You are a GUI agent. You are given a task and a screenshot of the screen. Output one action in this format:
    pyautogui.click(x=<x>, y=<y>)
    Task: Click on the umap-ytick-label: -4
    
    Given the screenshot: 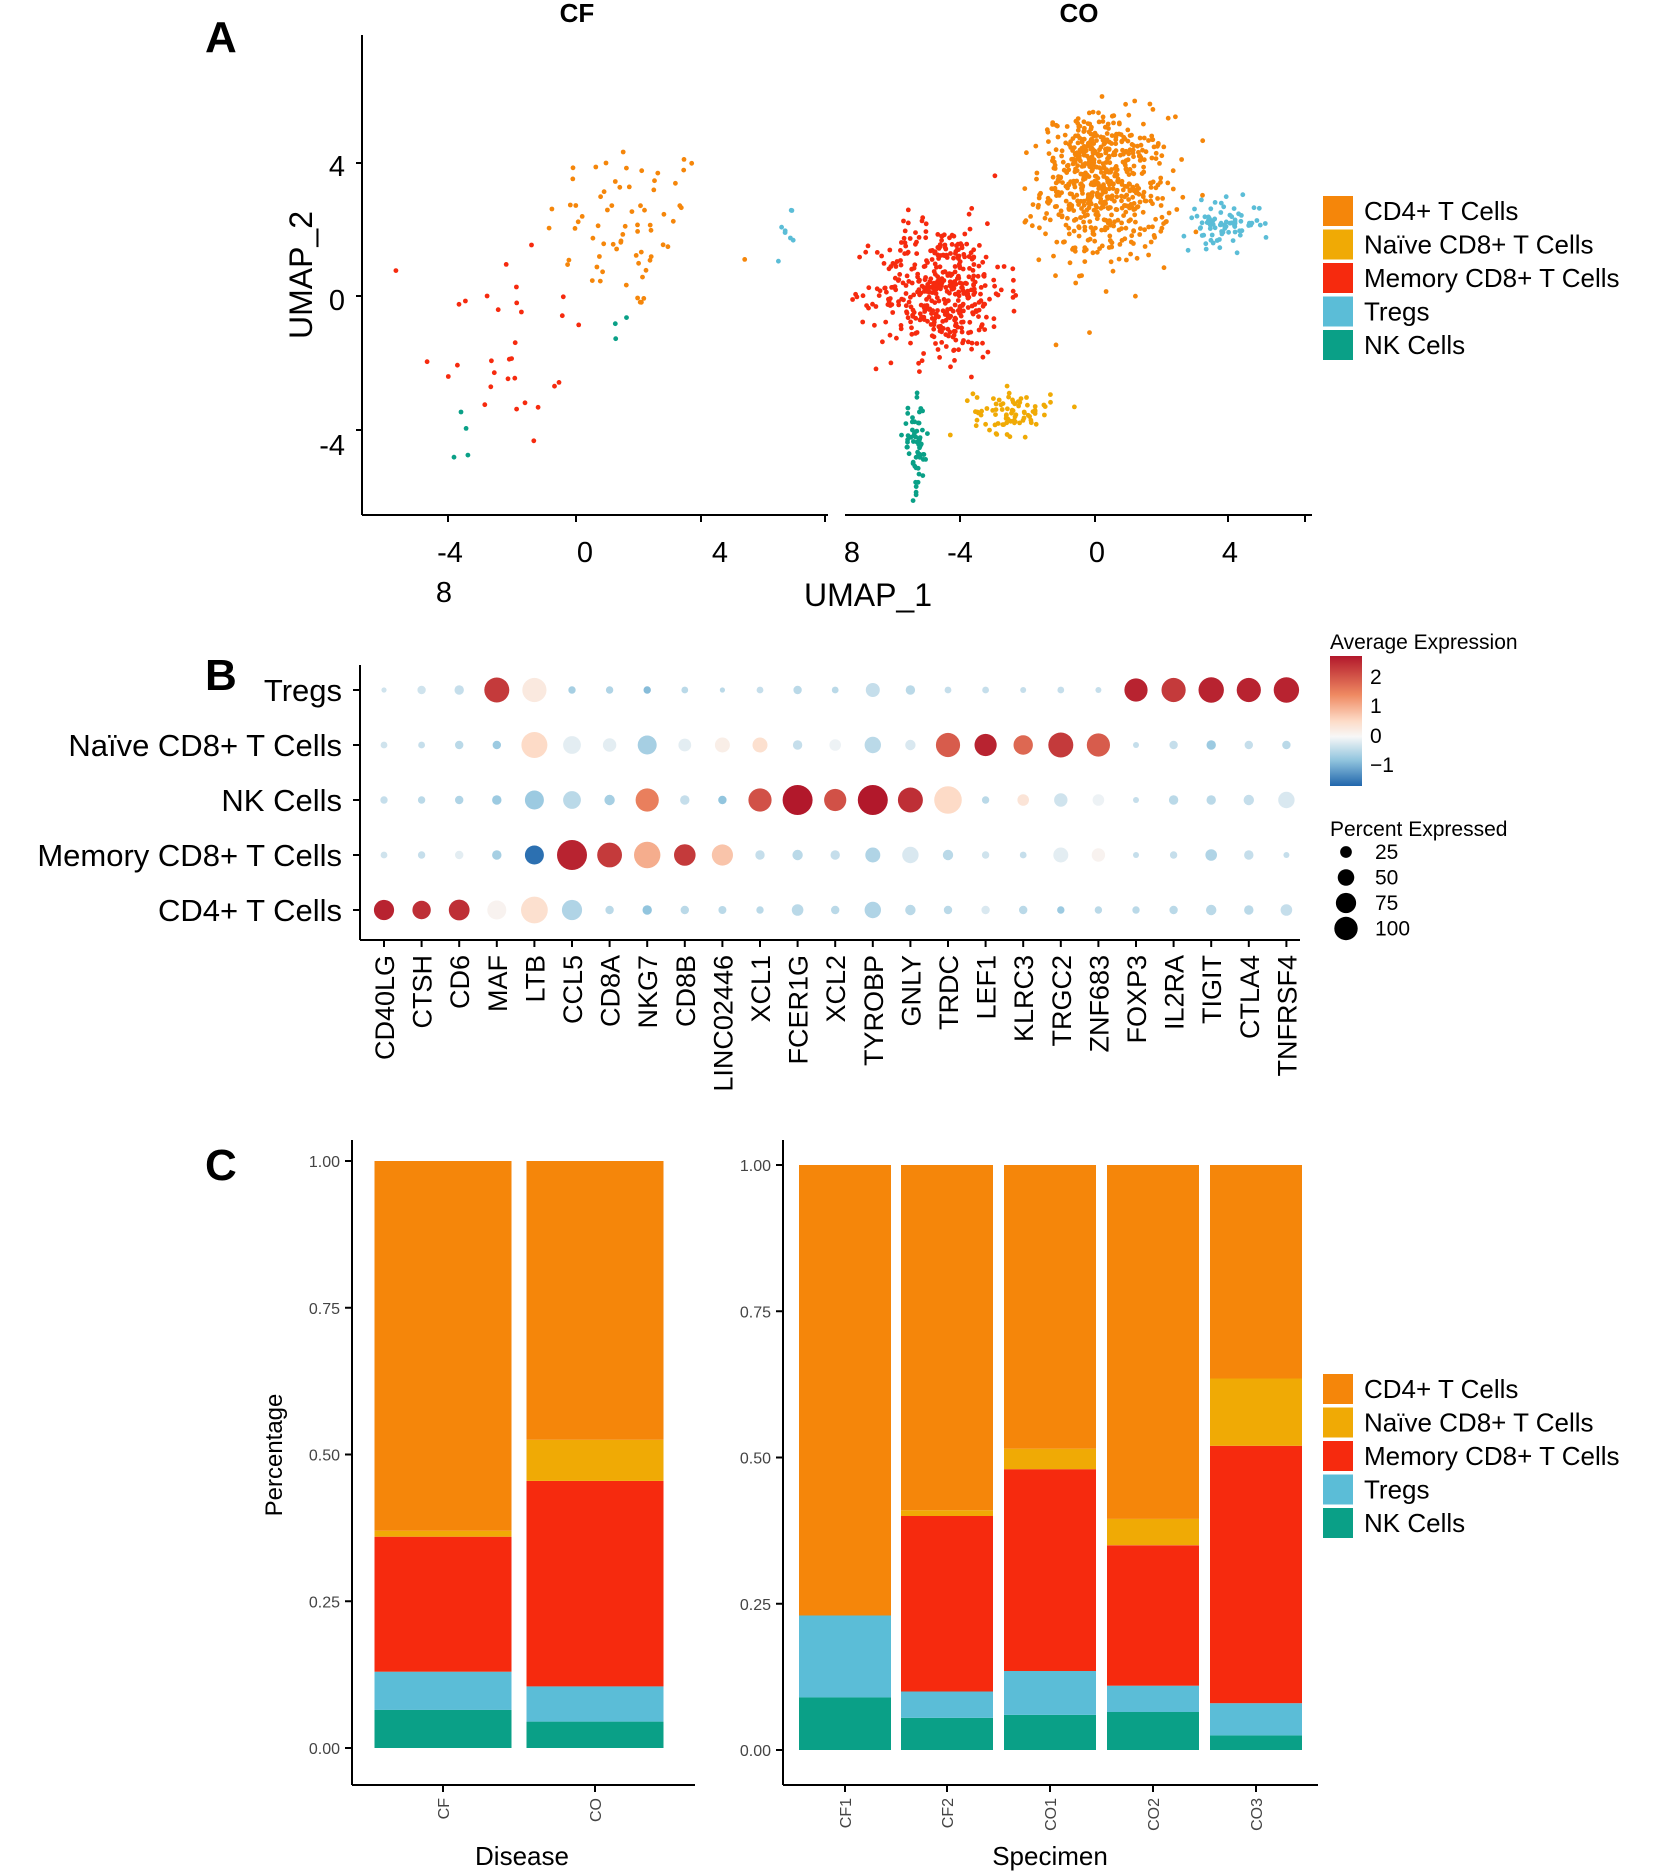 What is the action you would take?
    pyautogui.click(x=332, y=446)
    